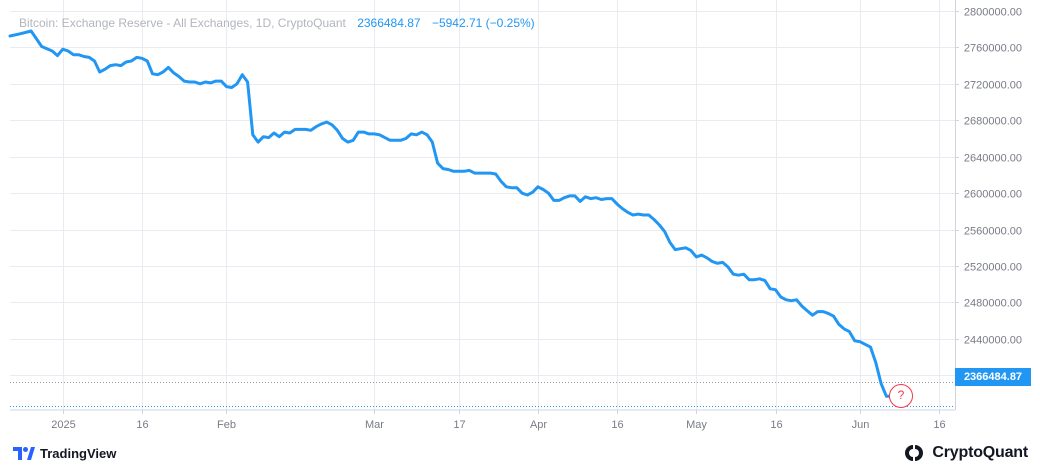 The height and width of the screenshot is (472, 1040). I want to click on y-tick-label: 2520000.00, so click(993, 268).